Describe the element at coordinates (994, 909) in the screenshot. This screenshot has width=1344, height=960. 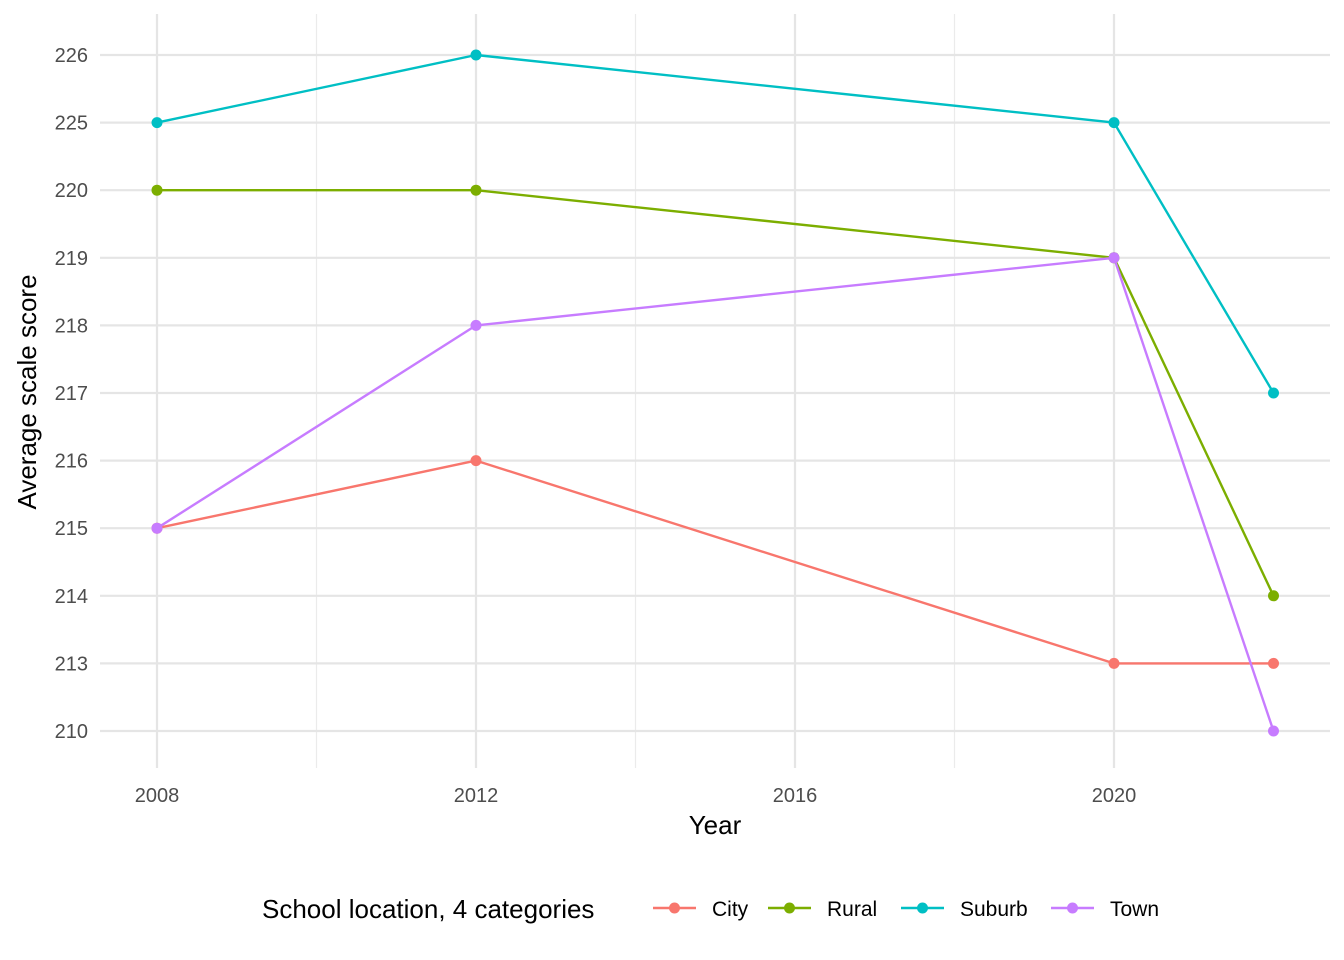
I see `legend-label: Suburb` at that location.